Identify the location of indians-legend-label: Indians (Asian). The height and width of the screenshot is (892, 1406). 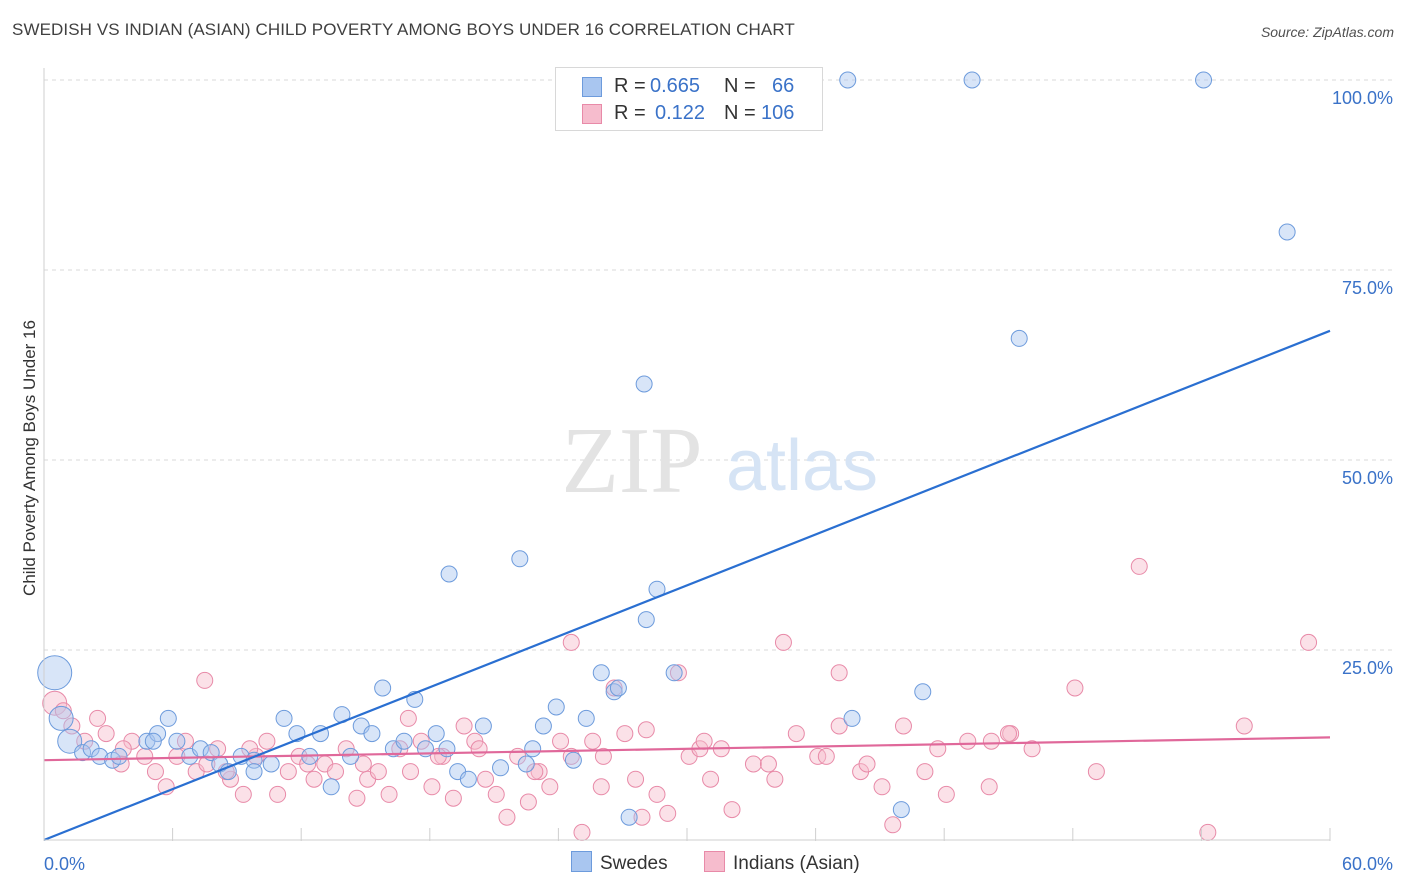
(796, 863).